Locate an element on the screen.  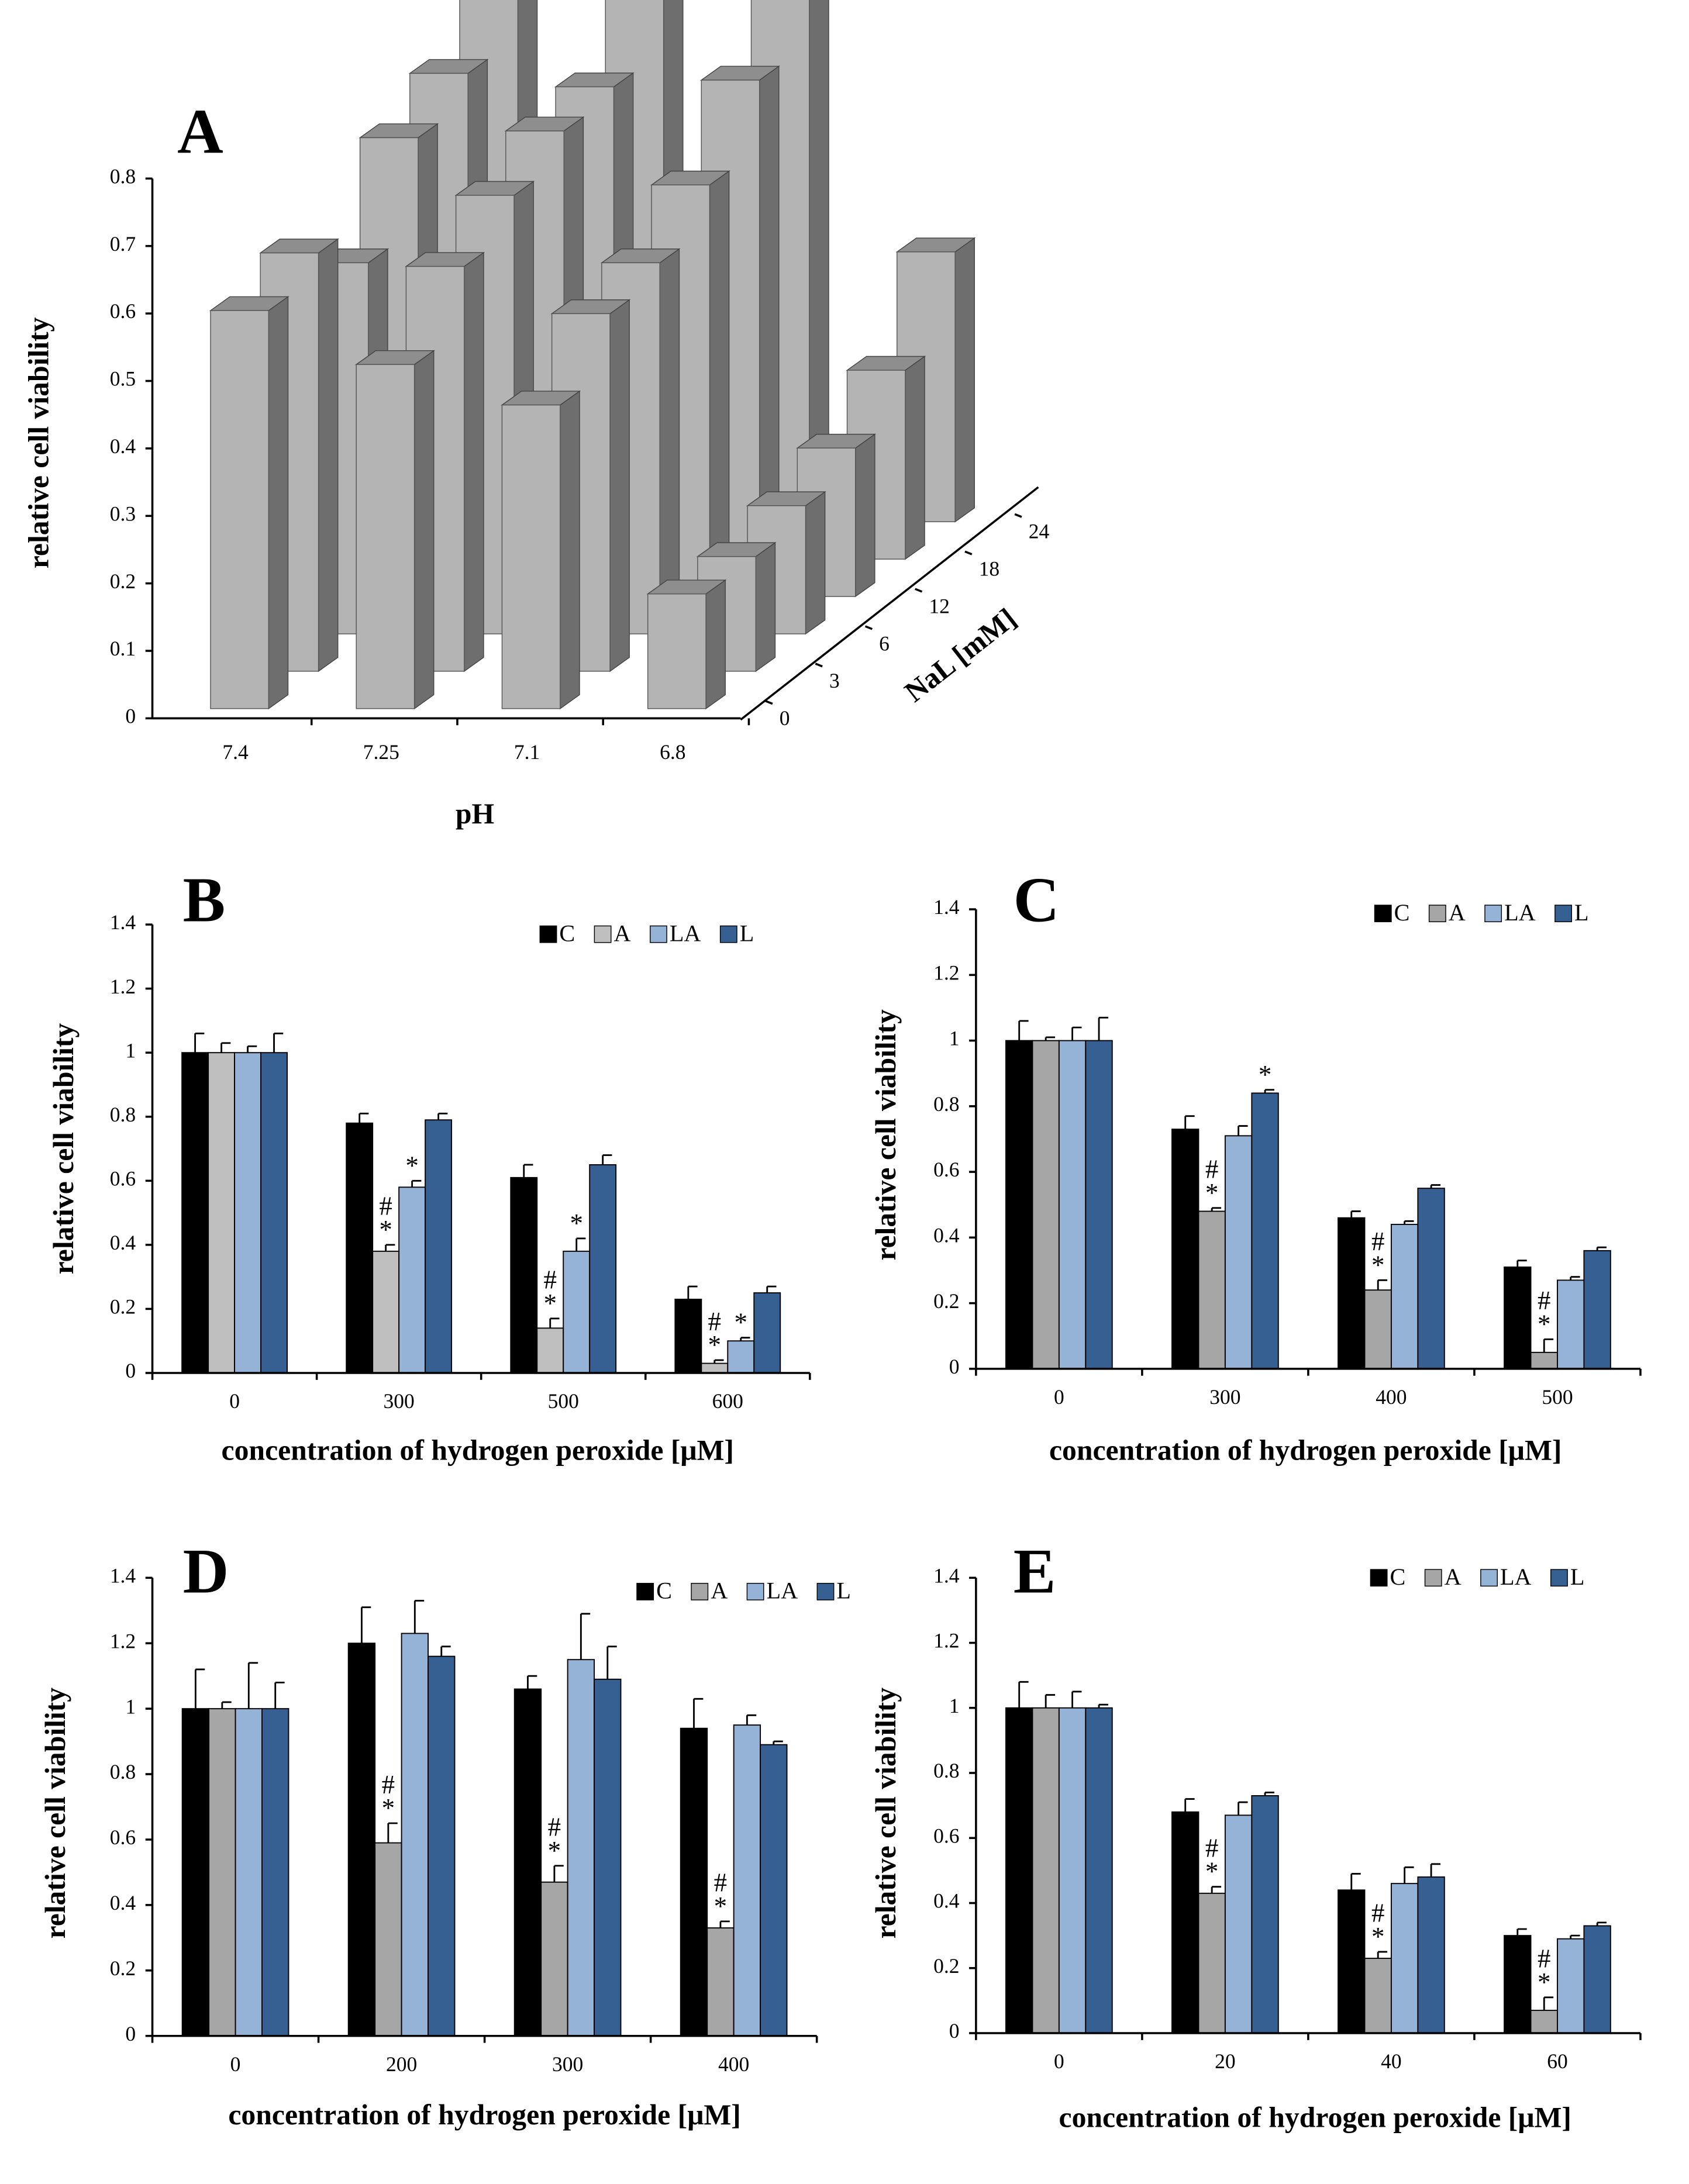
x-tick-label: 600 is located at coordinates (728, 1401).